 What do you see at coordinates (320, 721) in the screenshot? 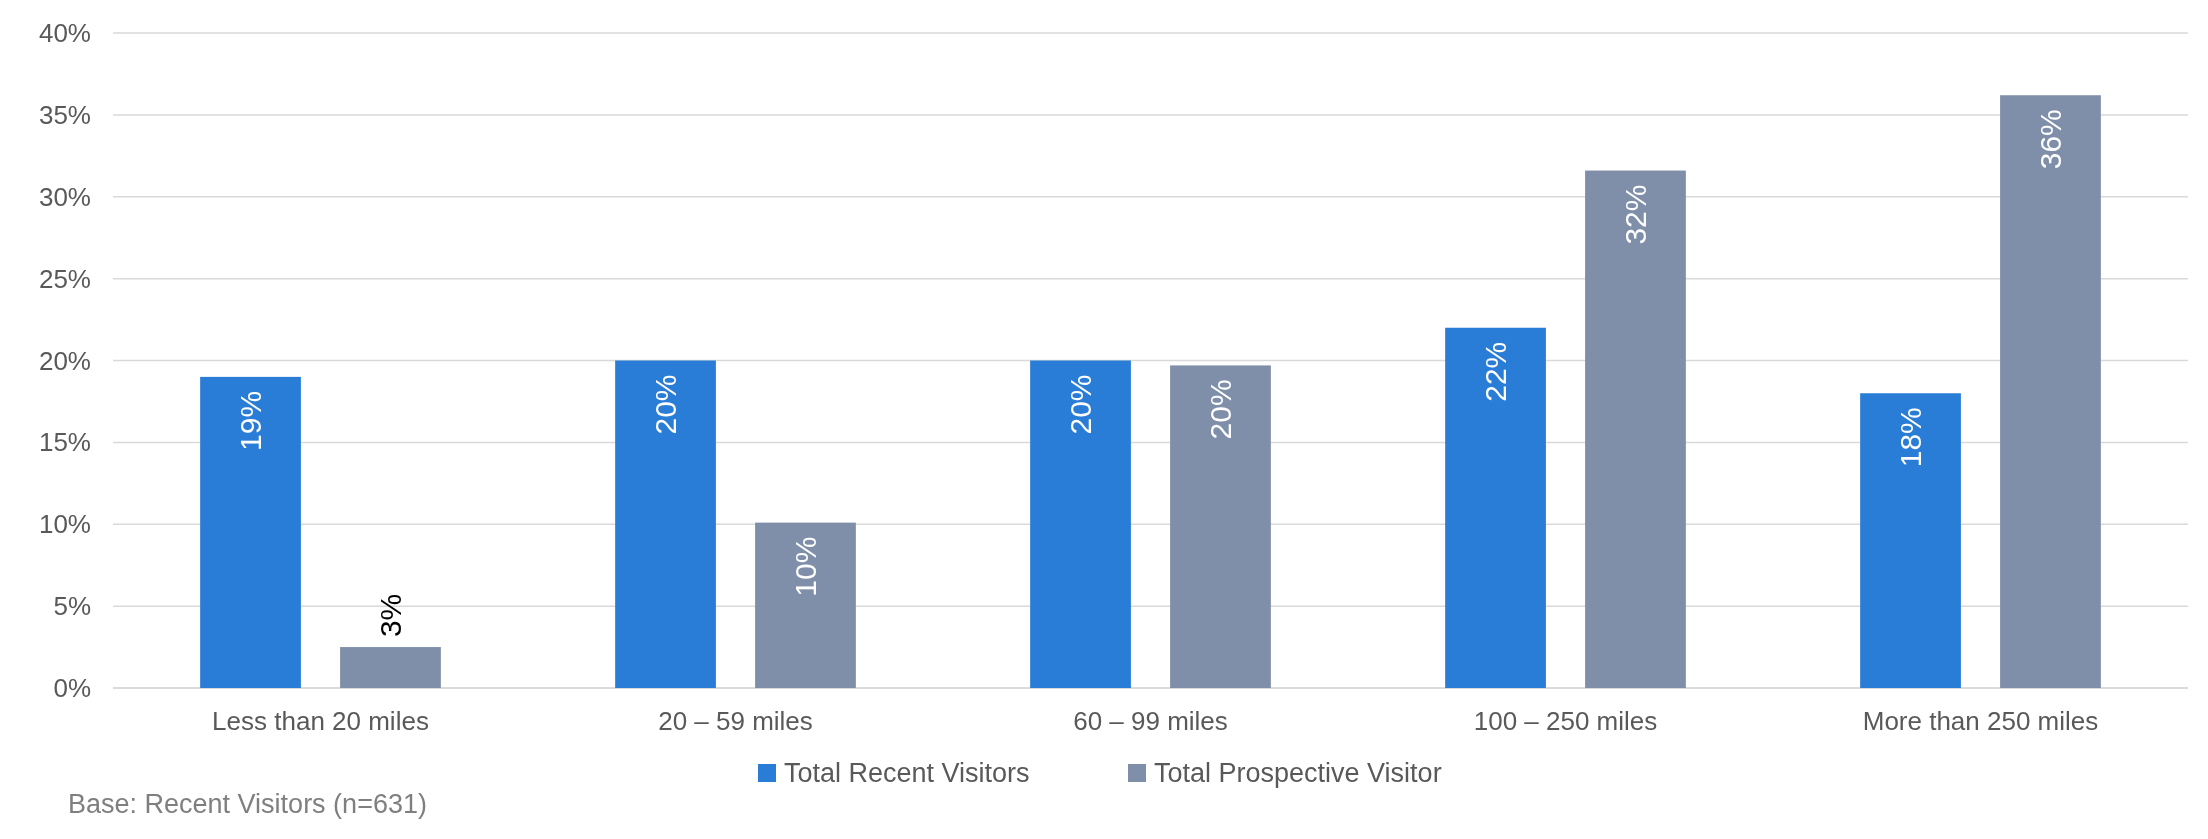
I see `x-tick-label: Less than 20 miles` at bounding box center [320, 721].